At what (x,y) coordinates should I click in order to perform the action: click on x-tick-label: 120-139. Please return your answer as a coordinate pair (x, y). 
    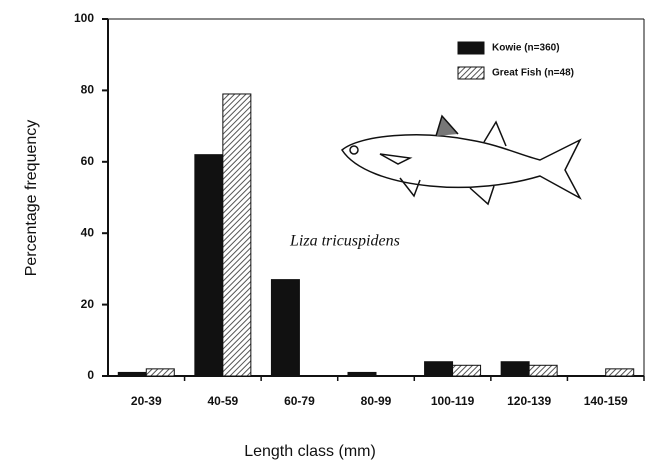
    Looking at the image, I should click on (529, 401).